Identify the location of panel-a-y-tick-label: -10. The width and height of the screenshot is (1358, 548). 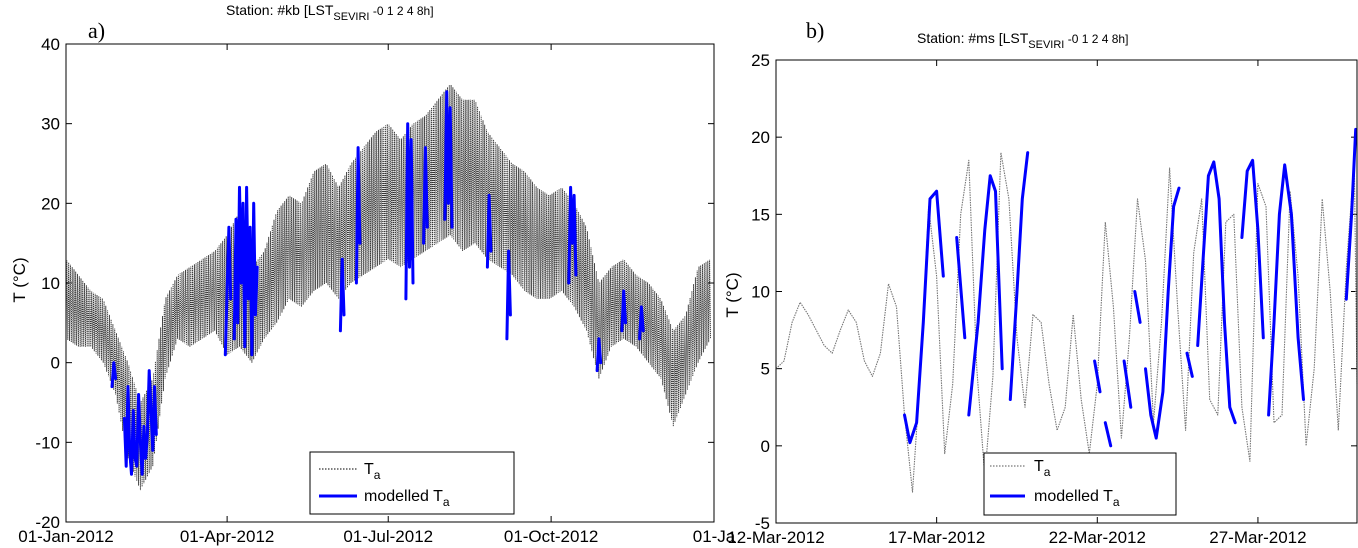
(47, 442).